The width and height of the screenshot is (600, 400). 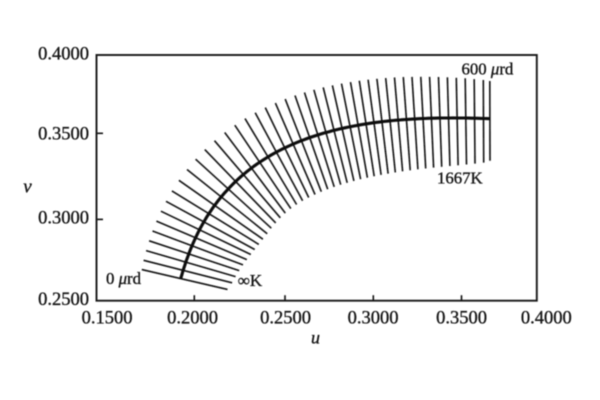 I want to click on svg-text: 1667K, so click(x=460, y=178).